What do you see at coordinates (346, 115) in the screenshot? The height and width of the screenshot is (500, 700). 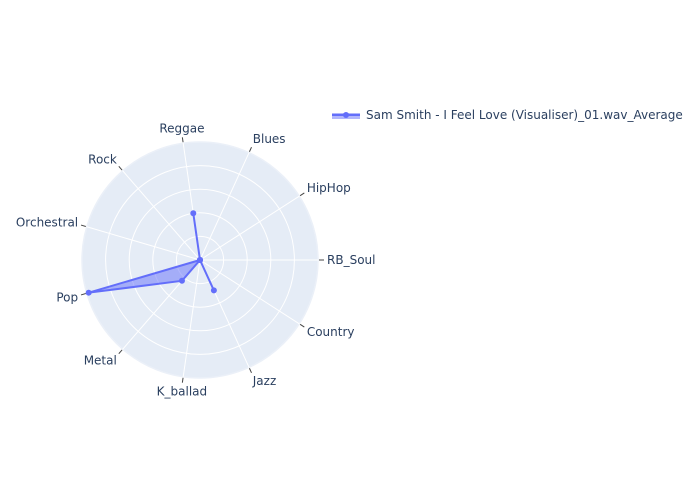 I see `legend-swatch-marker` at bounding box center [346, 115].